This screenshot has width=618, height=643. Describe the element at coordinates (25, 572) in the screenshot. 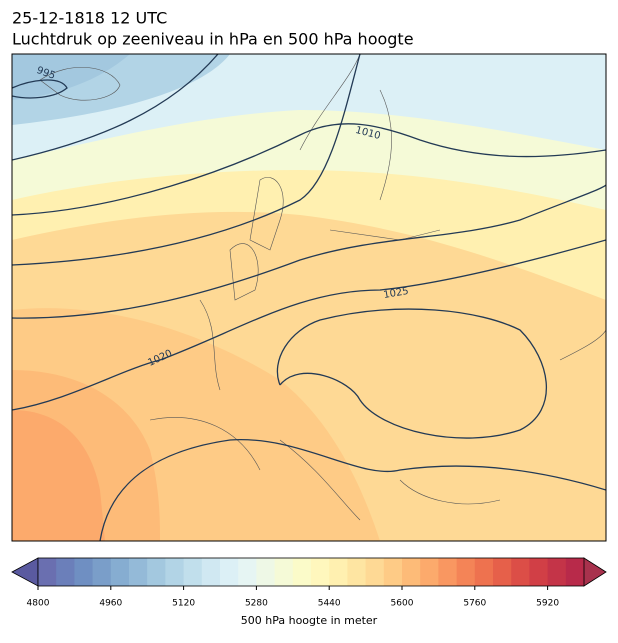

I see `colorbar-extend-low` at that location.